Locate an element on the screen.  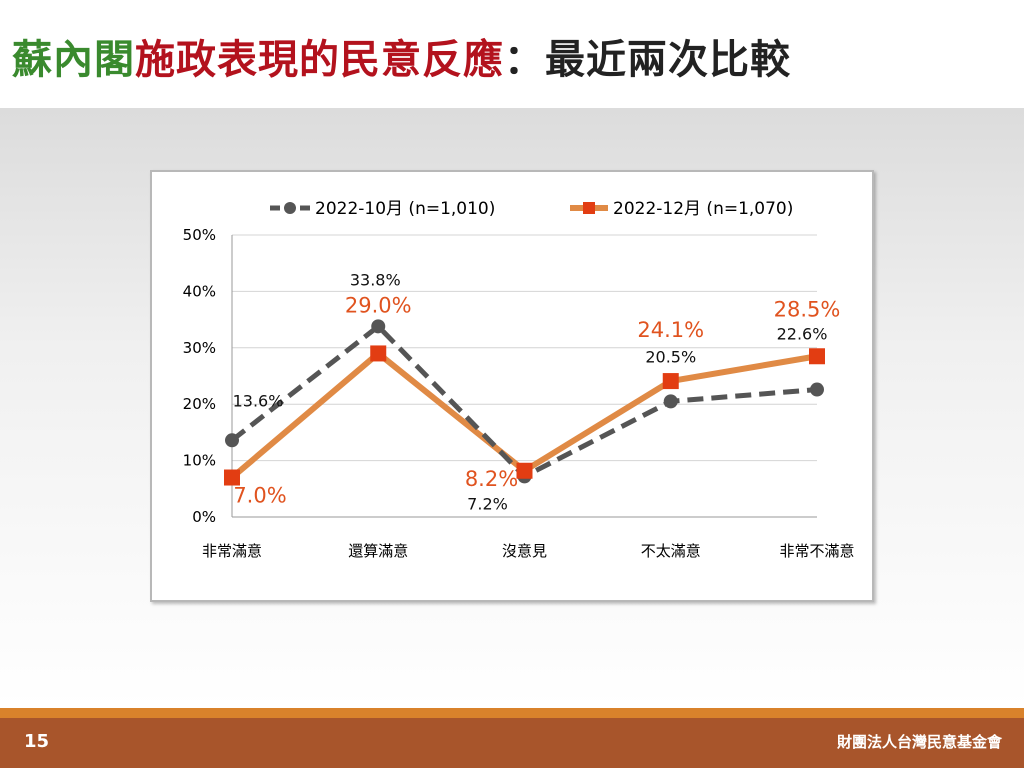
y-tick-label: 0% is located at coordinates (204, 517).